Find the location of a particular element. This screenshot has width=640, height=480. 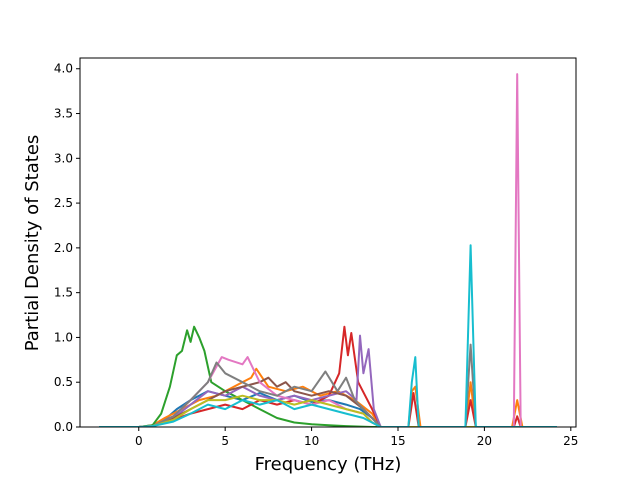

x-axis-label: Frequency (THz) is located at coordinates (328, 464).